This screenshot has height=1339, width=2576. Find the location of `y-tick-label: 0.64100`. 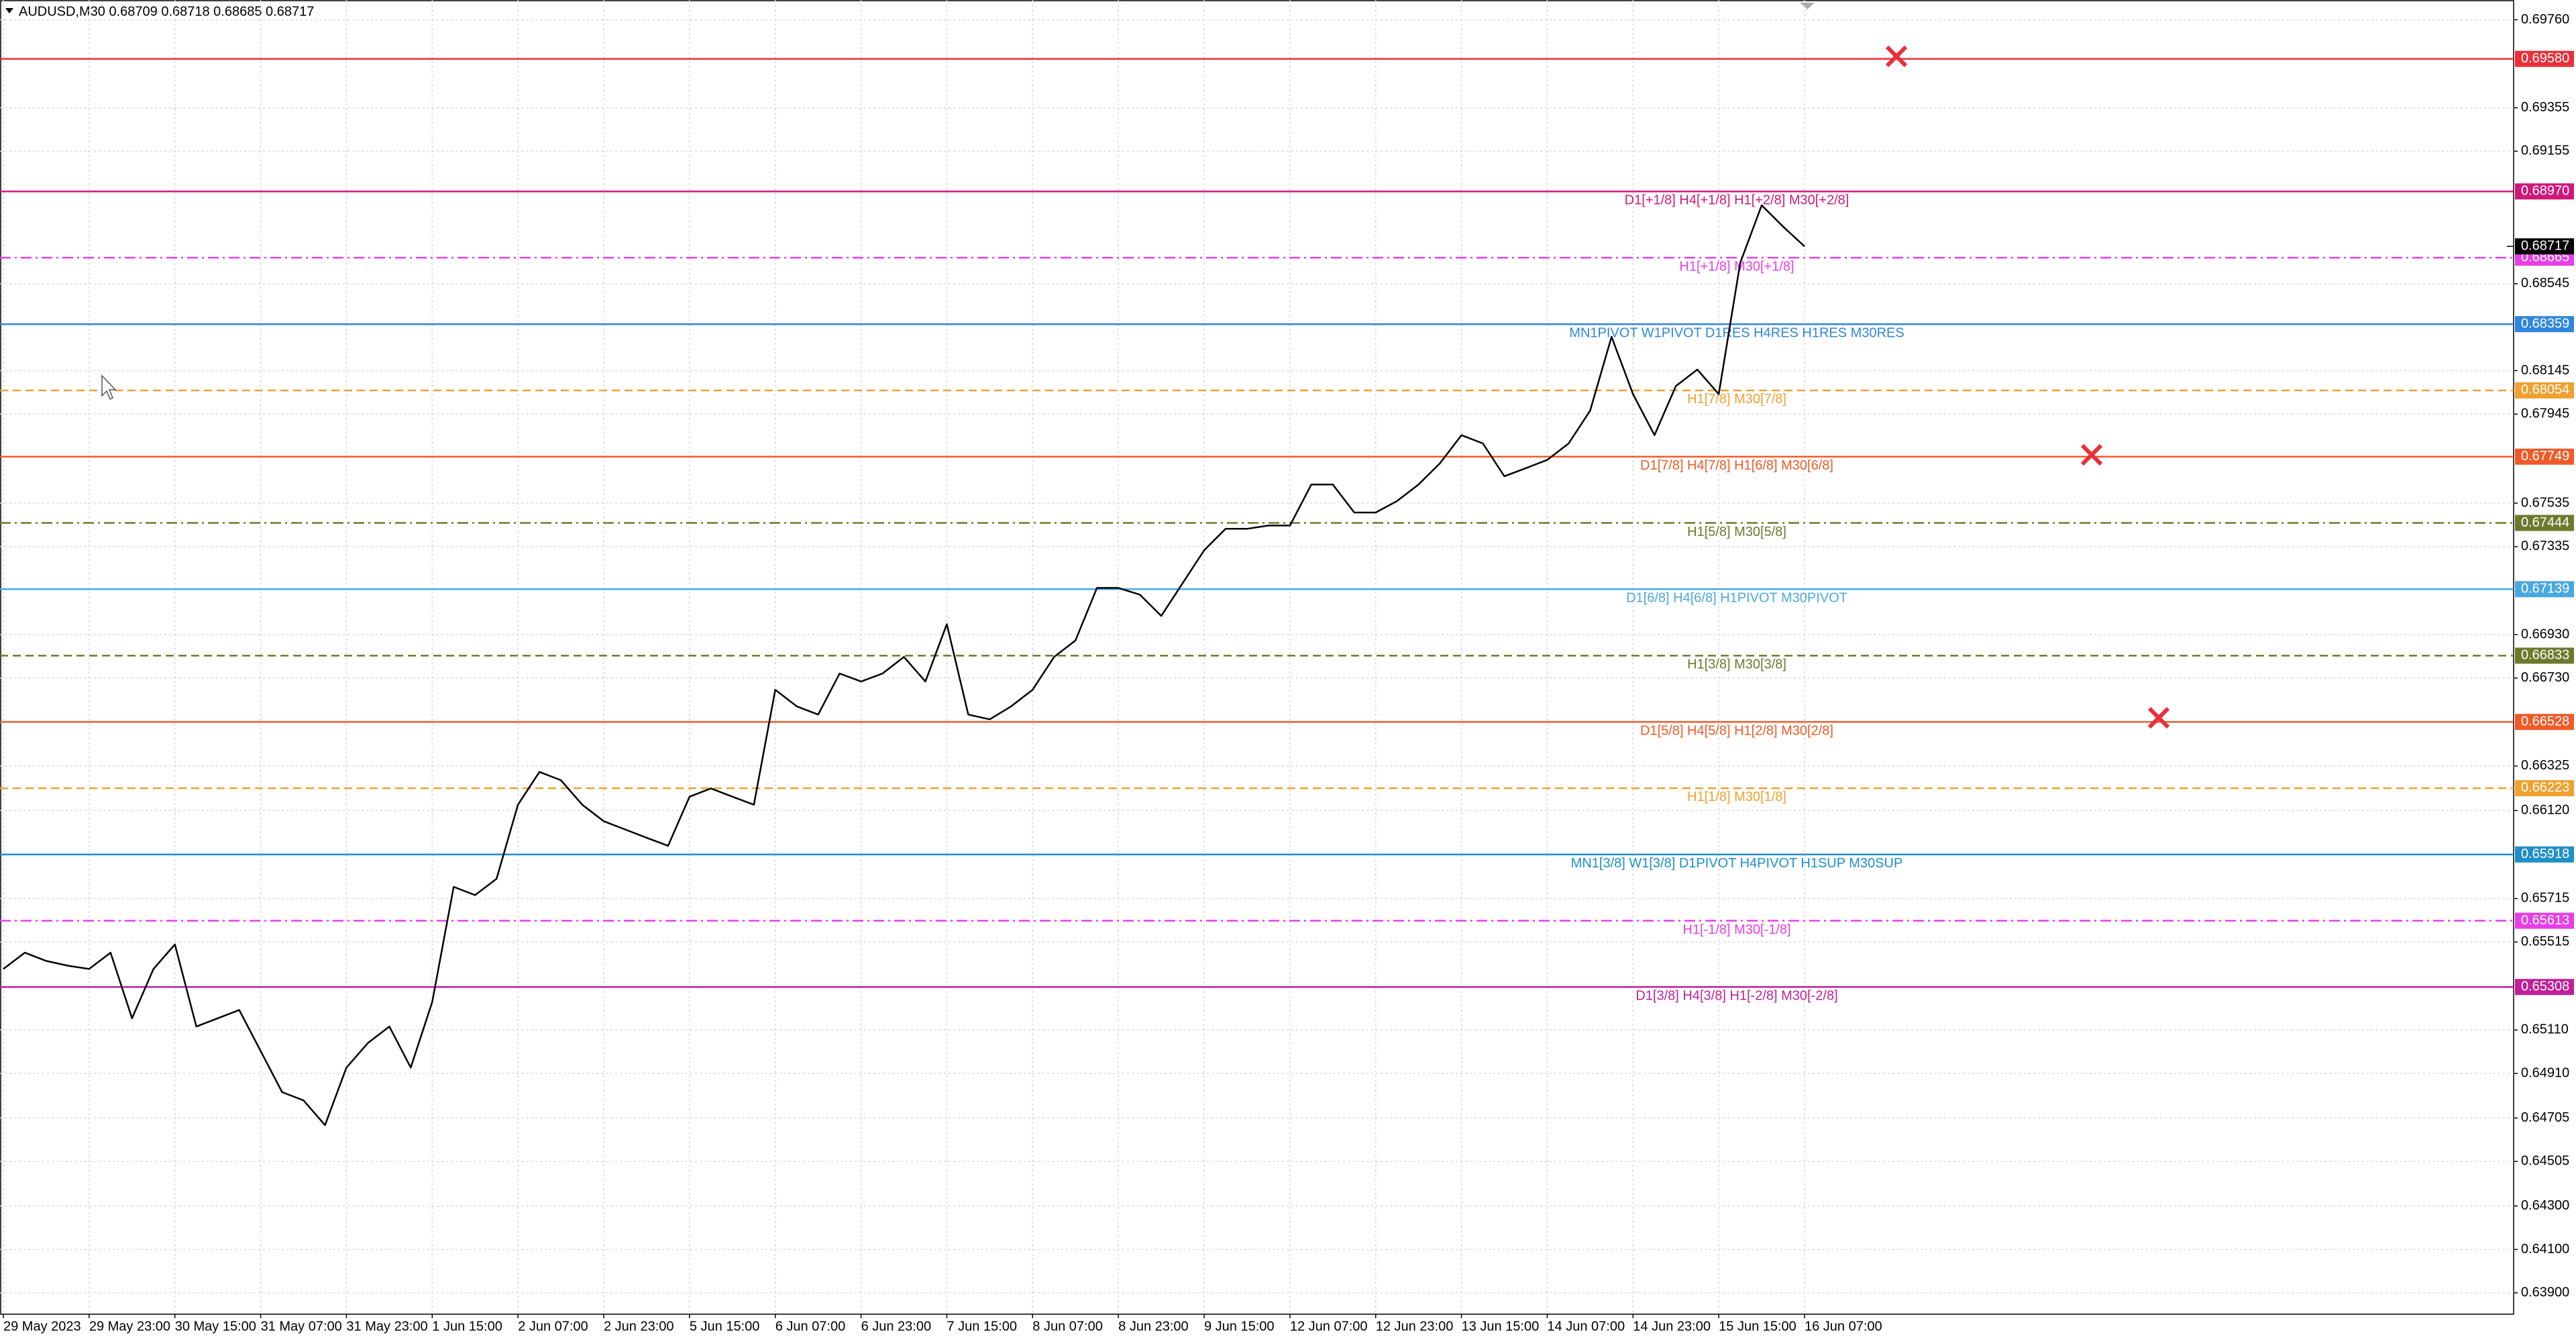

y-tick-label: 0.64100 is located at coordinates (2545, 1249).